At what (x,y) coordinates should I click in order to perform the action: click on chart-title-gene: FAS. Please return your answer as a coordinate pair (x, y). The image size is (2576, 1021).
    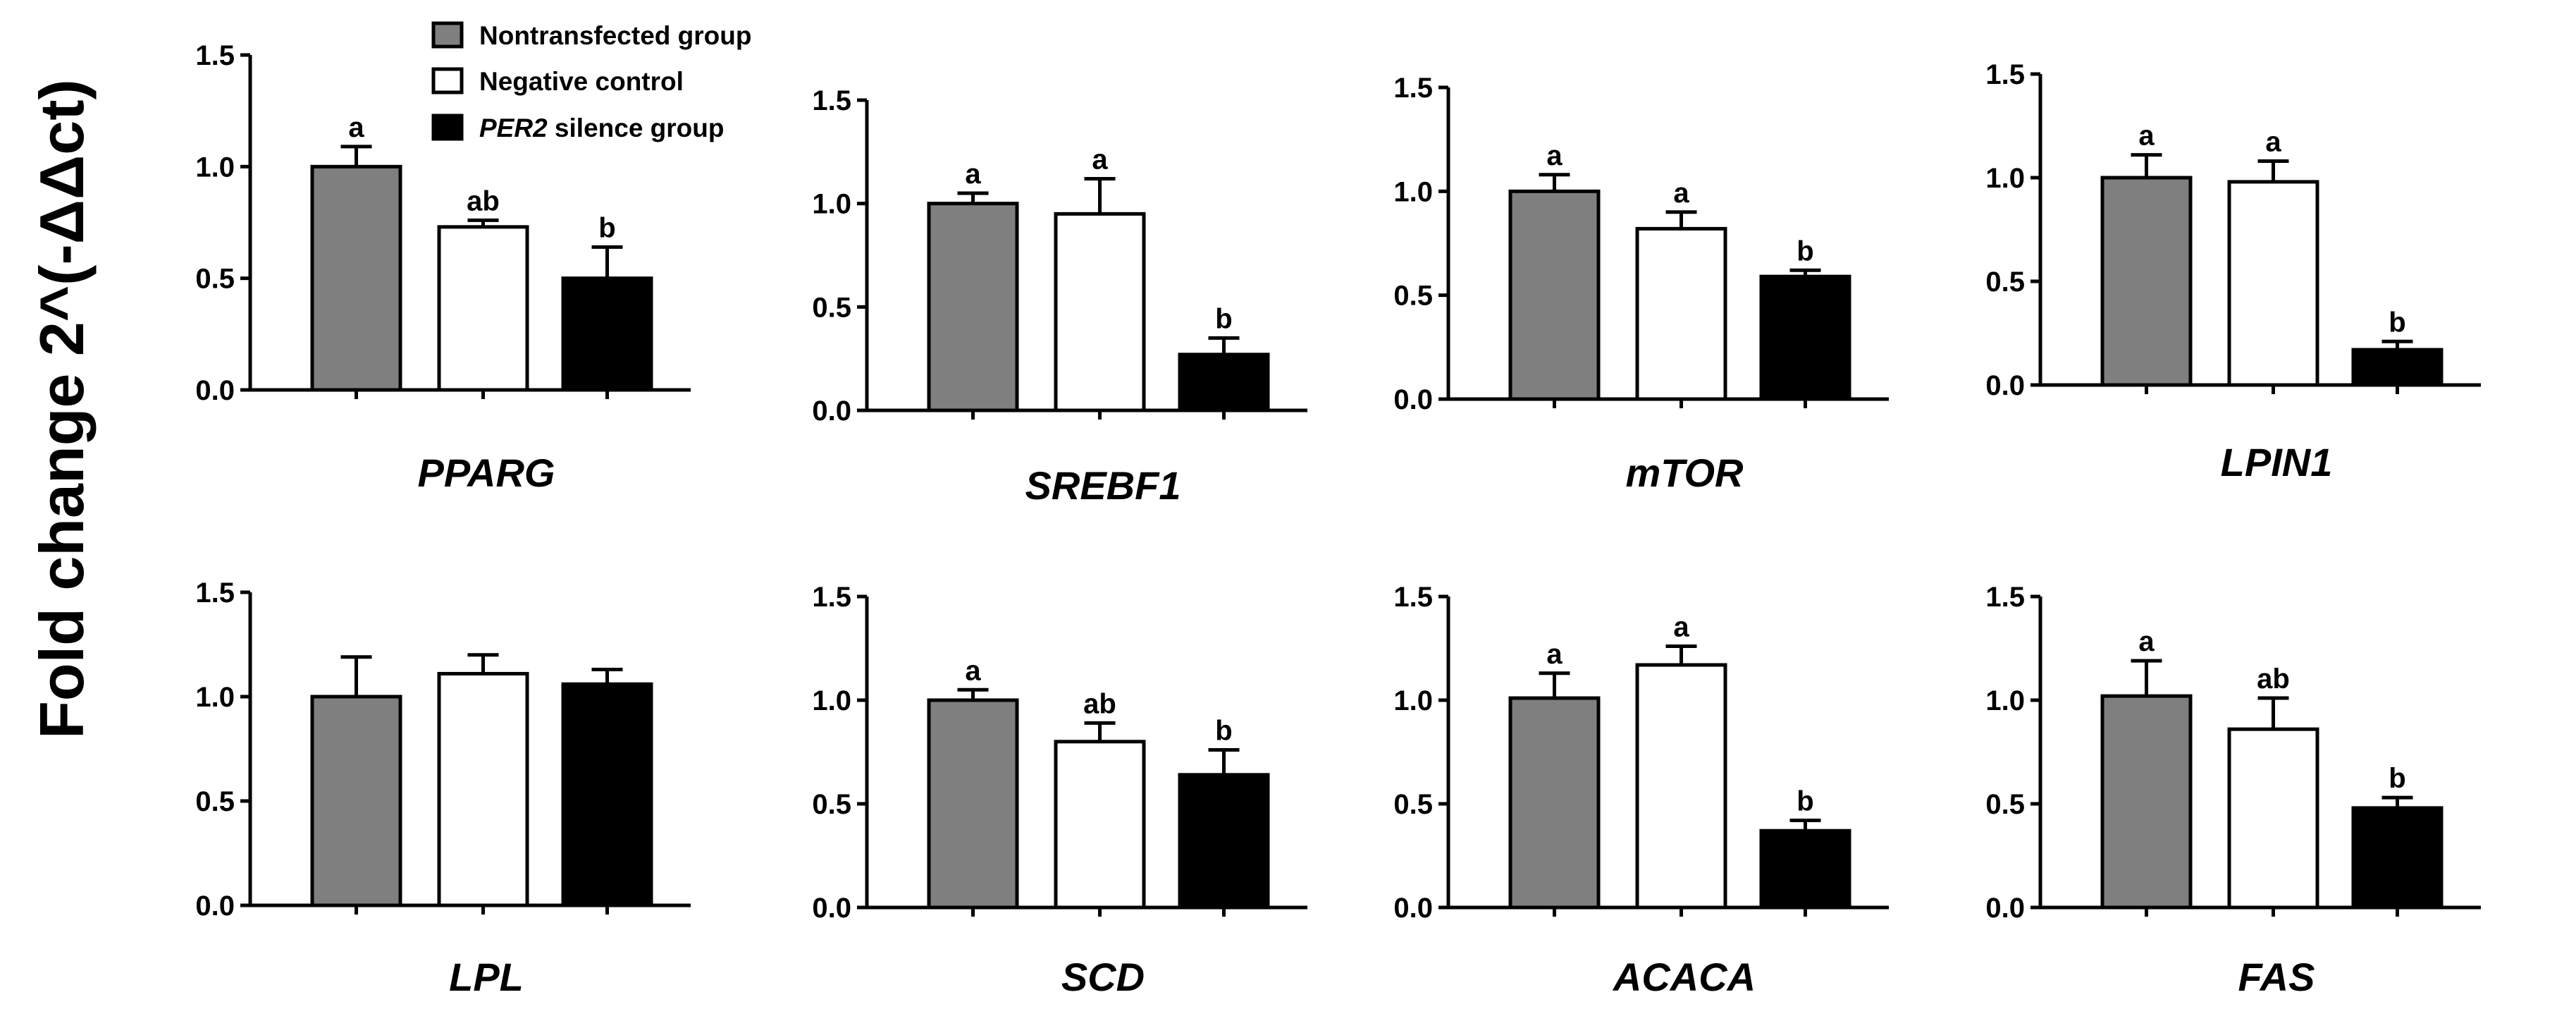
    Looking at the image, I should click on (2276, 977).